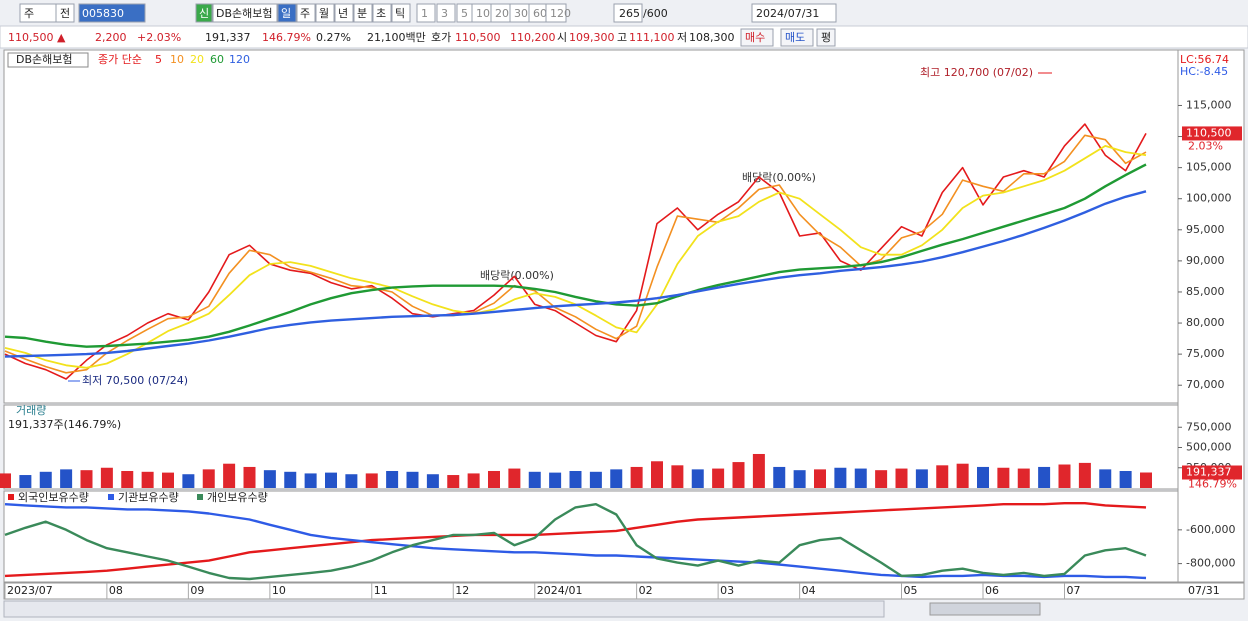 The image size is (1248, 625). Describe the element at coordinates (217, 59) in the screenshot. I see `legend-entry: 60` at that location.